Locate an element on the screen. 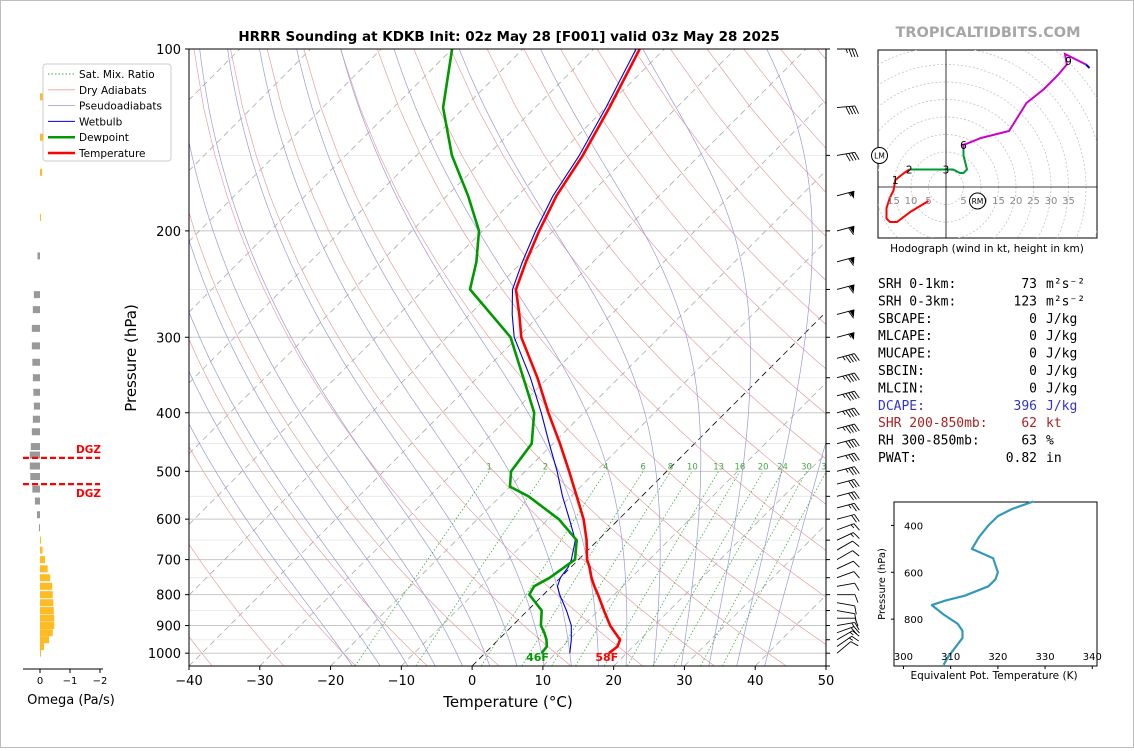 This screenshot has width=1134, height=751. skewt-xlabel: Temperature (°C) is located at coordinates (507, 702).